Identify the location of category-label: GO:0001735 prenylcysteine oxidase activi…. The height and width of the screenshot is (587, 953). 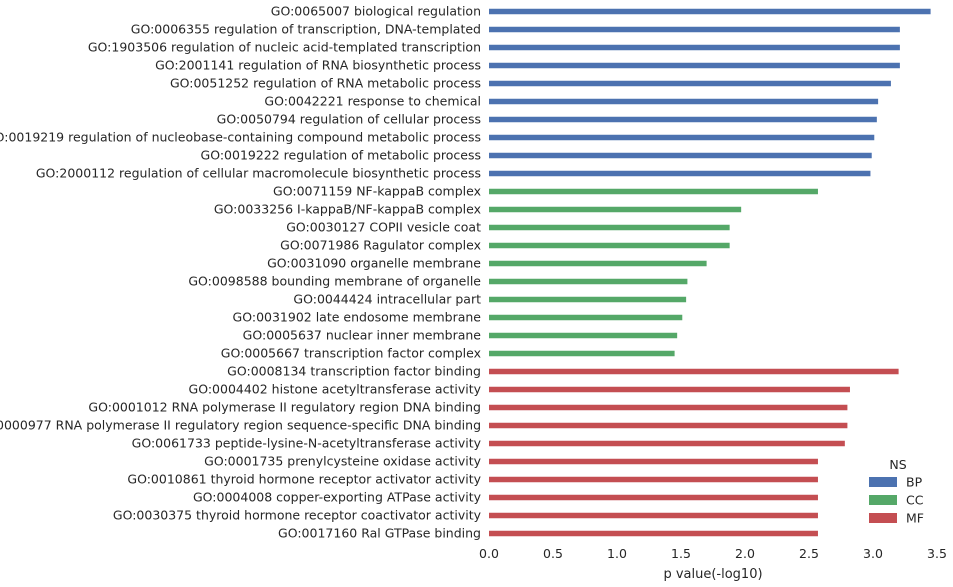
(342, 461).